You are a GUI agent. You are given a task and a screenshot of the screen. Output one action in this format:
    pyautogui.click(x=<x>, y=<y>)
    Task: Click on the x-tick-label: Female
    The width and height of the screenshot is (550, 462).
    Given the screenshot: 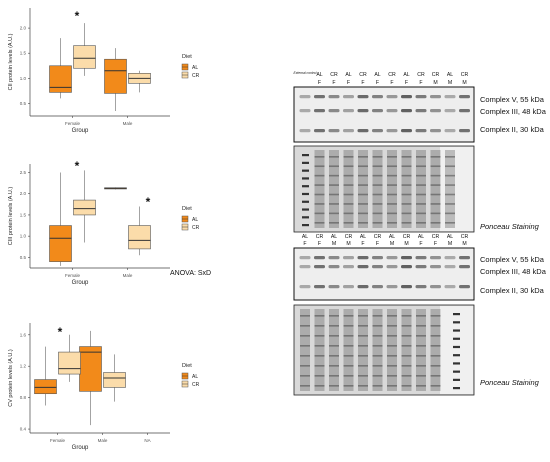 What is the action you would take?
    pyautogui.click(x=58, y=440)
    